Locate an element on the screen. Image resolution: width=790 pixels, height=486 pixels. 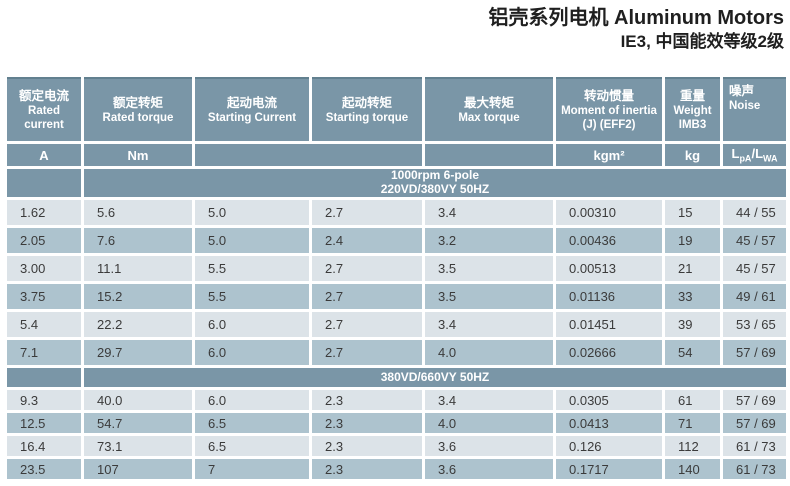
unit-torque: Nm is located at coordinates (138, 155).